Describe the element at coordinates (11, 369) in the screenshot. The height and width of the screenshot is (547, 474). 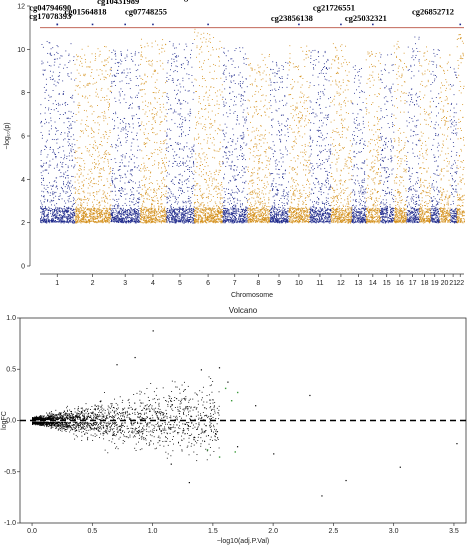
I see `y-tick-label: 0.5` at that location.